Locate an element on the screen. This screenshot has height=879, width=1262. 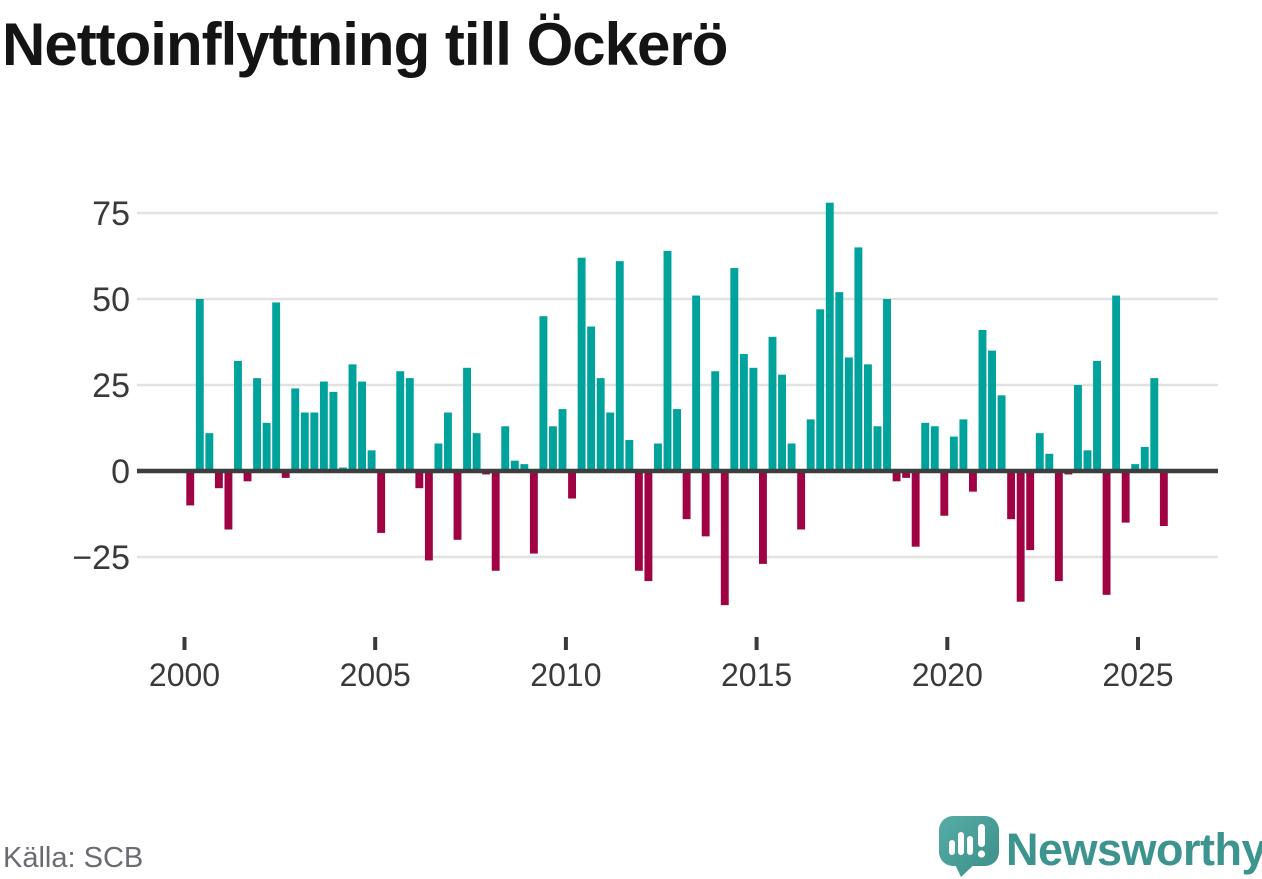
x-tick-label: 2025 is located at coordinates (1137, 675).